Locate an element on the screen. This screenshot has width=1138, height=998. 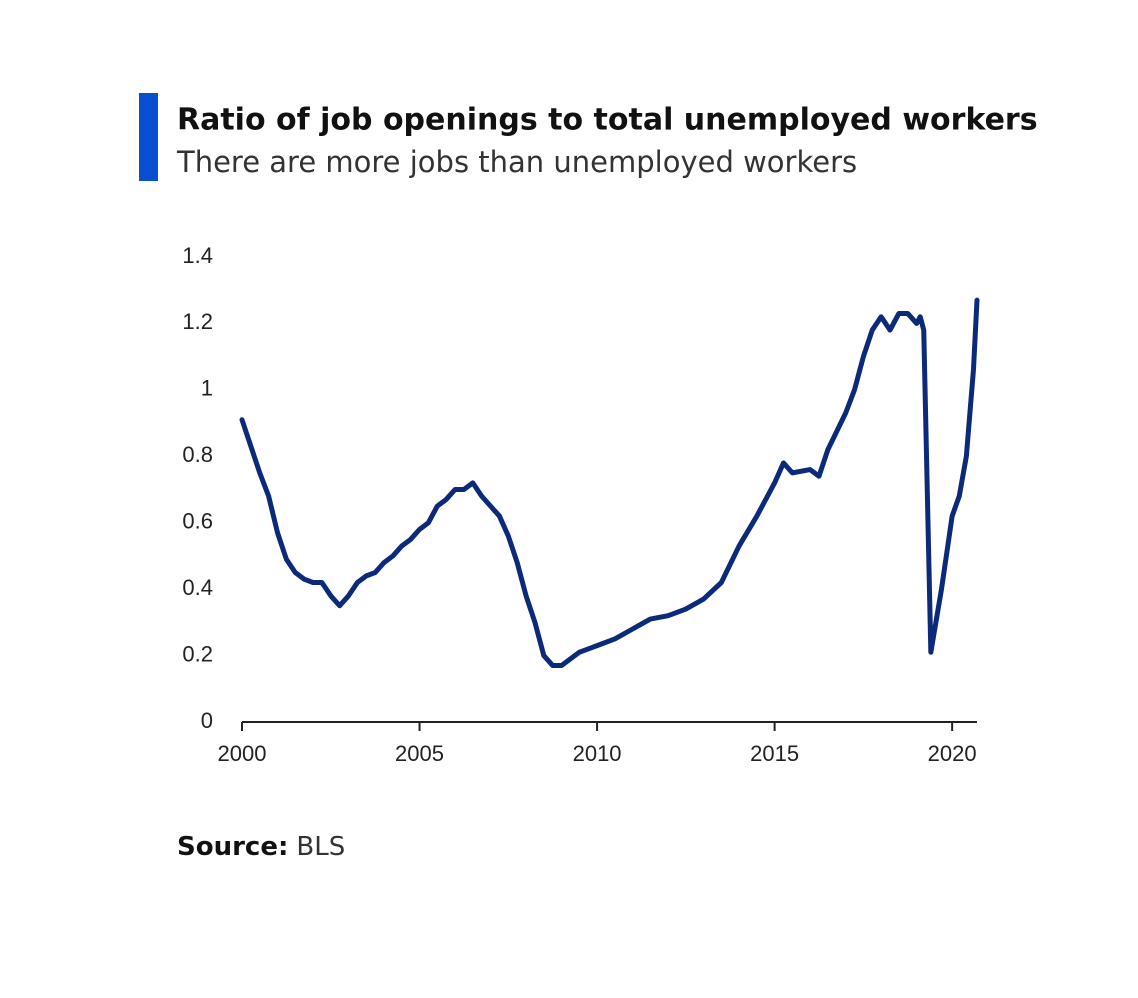
y-tick-label: 1.2 is located at coordinates (197, 321).